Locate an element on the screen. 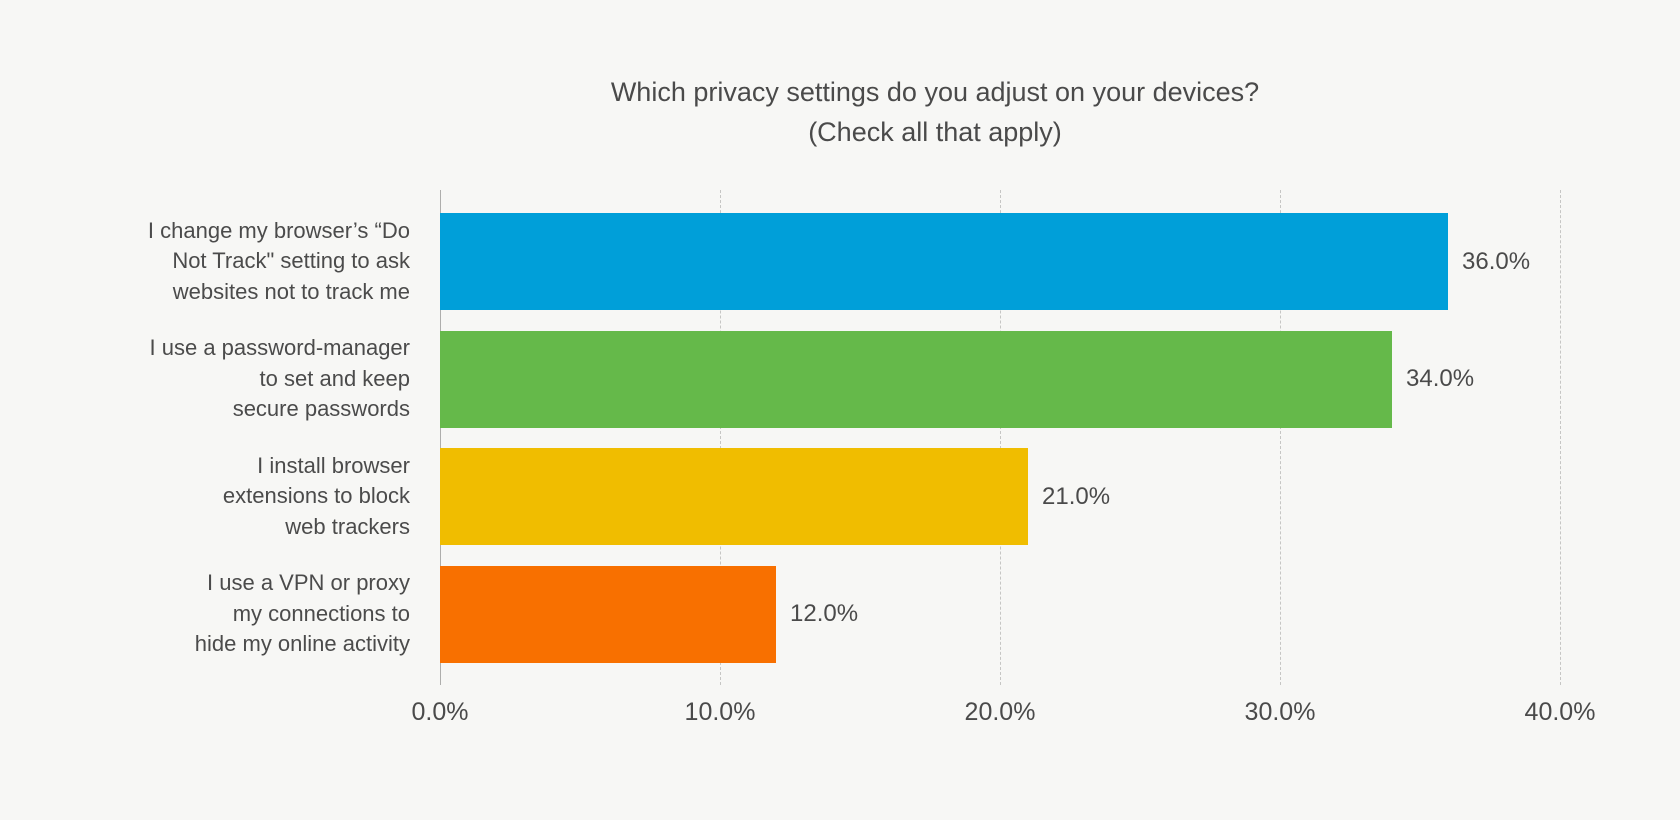 Image resolution: width=1680 pixels, height=820 pixels. gridline-30pct is located at coordinates (1280, 437).